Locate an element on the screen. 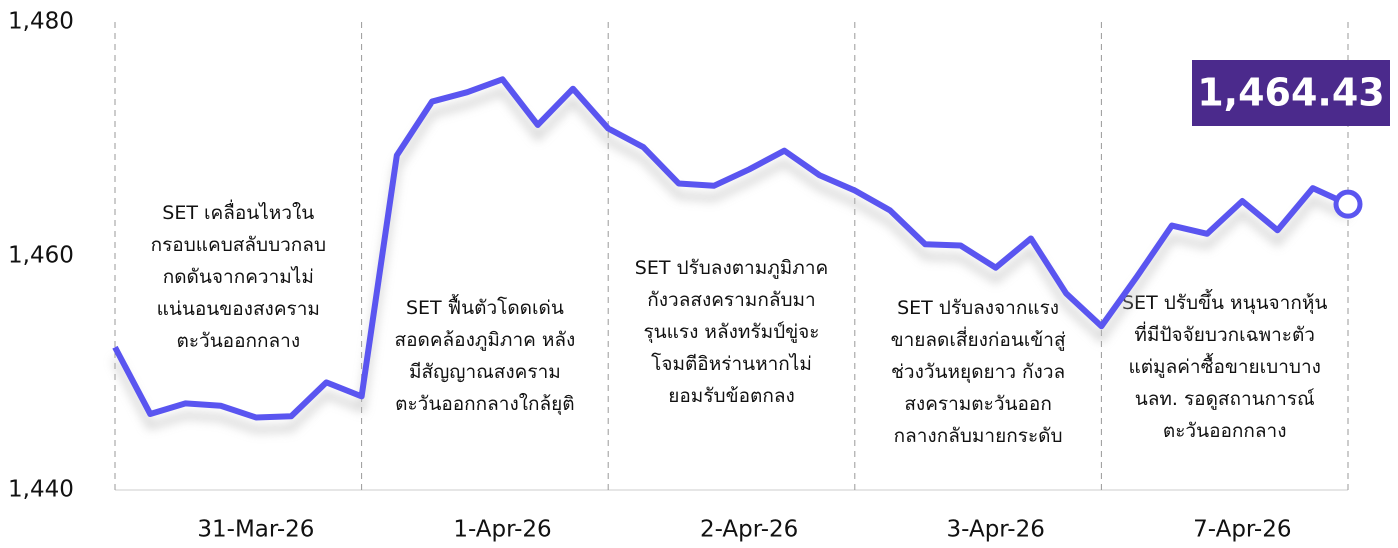  value-label-box is located at coordinates (1291, 93).